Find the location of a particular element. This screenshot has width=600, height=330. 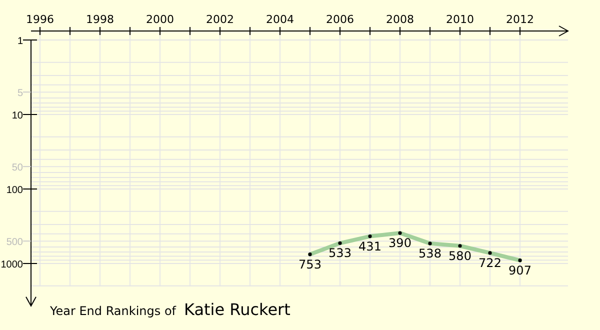

x-tick-label: 2006 is located at coordinates (340, 19).